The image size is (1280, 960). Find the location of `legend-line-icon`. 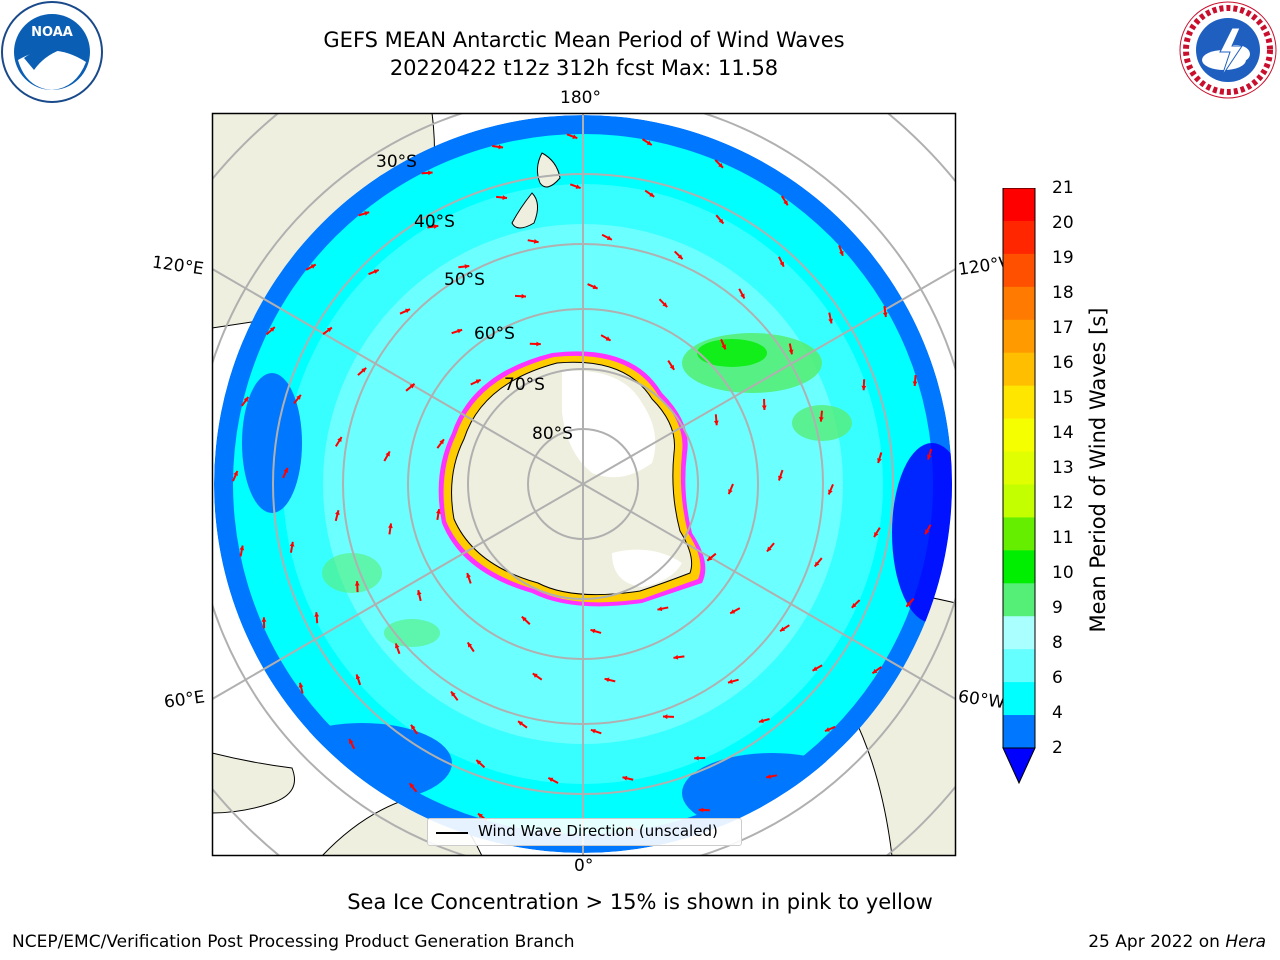

legend-line-icon is located at coordinates (452, 833).